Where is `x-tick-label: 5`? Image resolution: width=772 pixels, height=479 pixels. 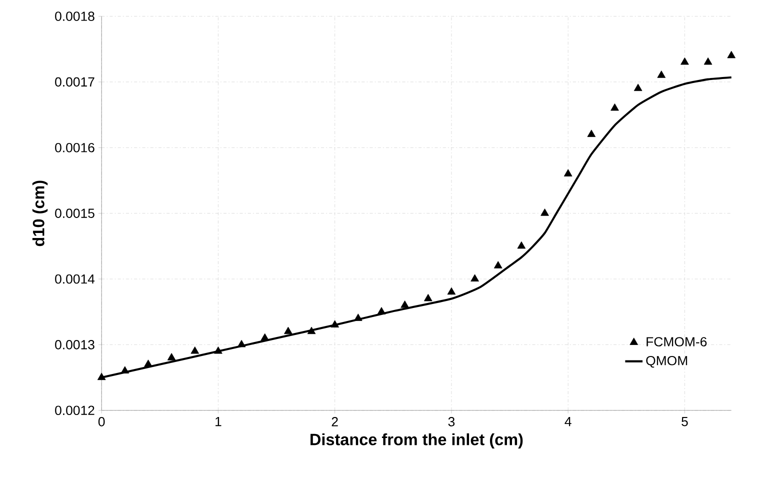
x-tick-label: 5 is located at coordinates (685, 421).